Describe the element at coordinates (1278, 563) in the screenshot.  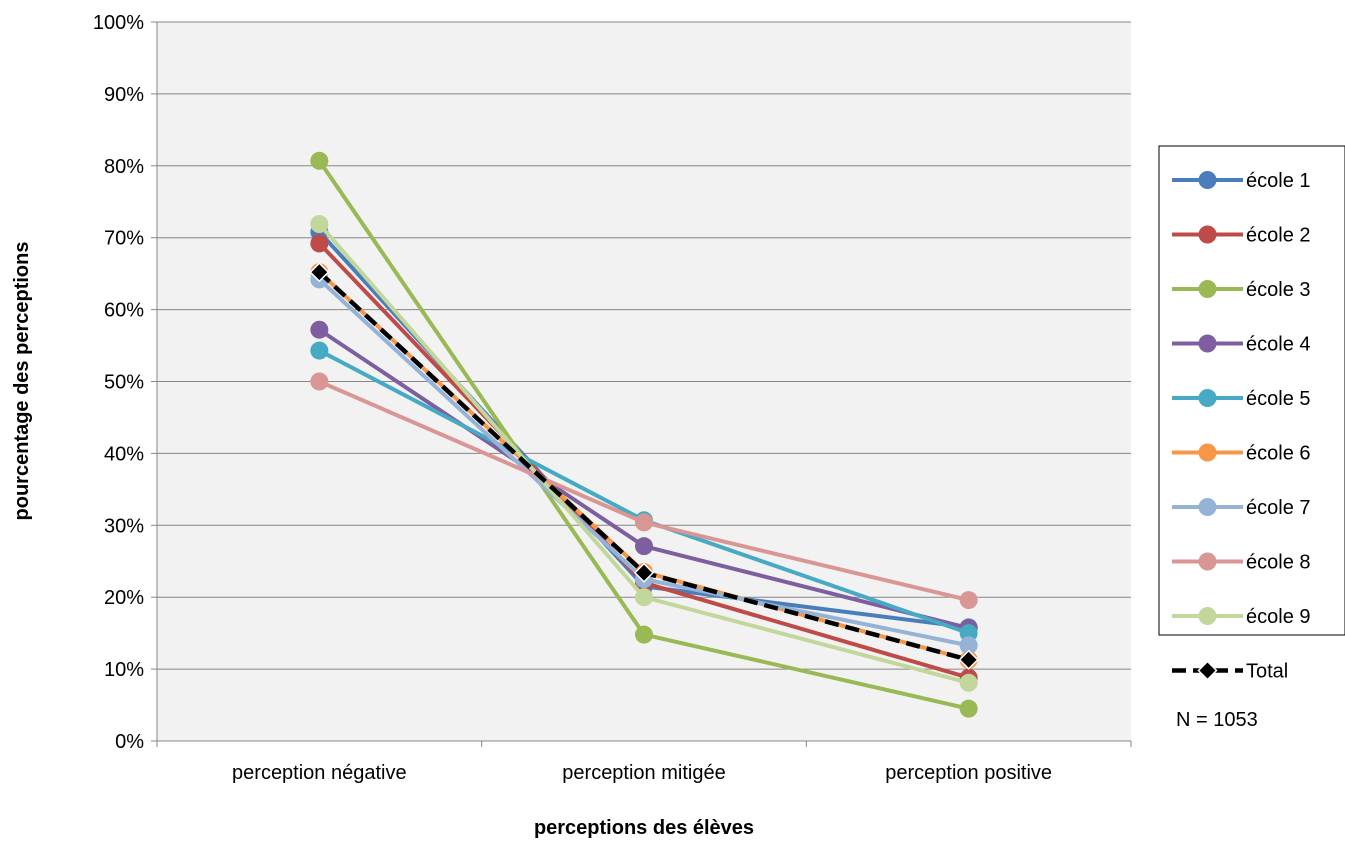
I see `legend-label: école 8` at that location.